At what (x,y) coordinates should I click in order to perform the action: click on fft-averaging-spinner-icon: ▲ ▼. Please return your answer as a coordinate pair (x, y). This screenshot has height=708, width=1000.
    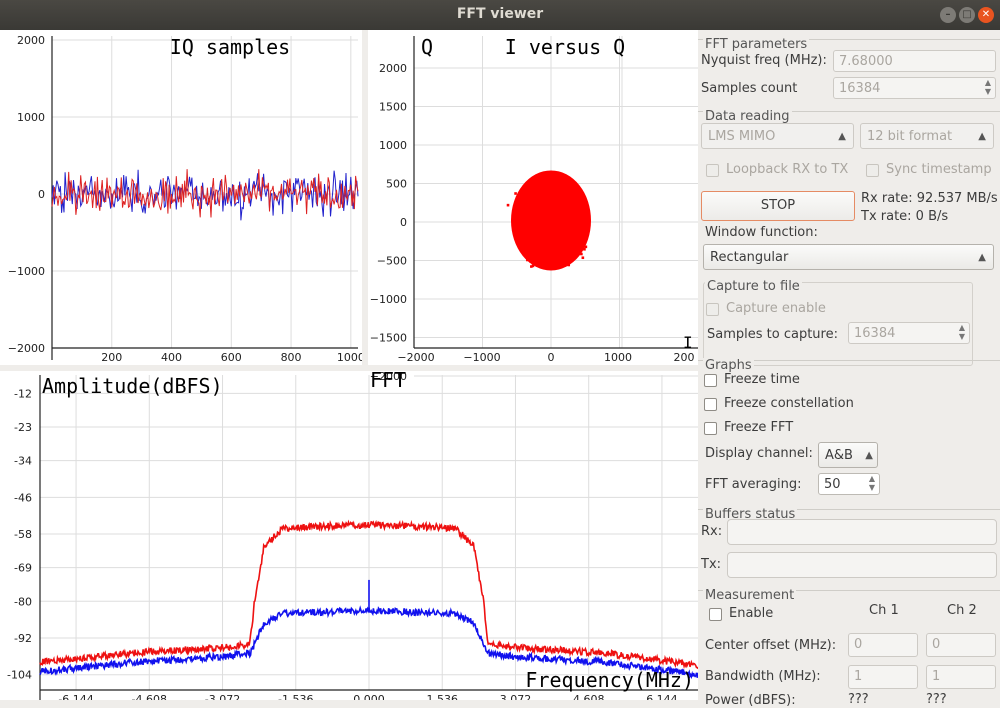
    Looking at the image, I should click on (872, 483).